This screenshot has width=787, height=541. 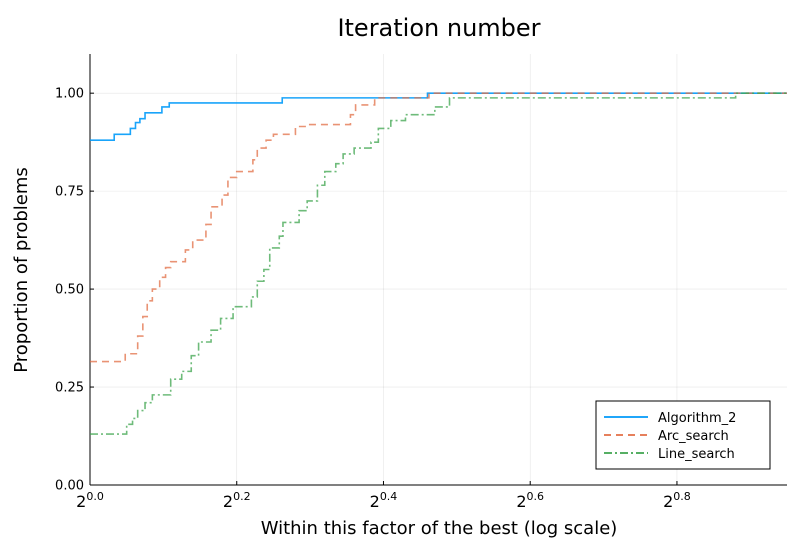 I want to click on legend: Algorithm_2 Arc_search Line_search, so click(x=683, y=435).